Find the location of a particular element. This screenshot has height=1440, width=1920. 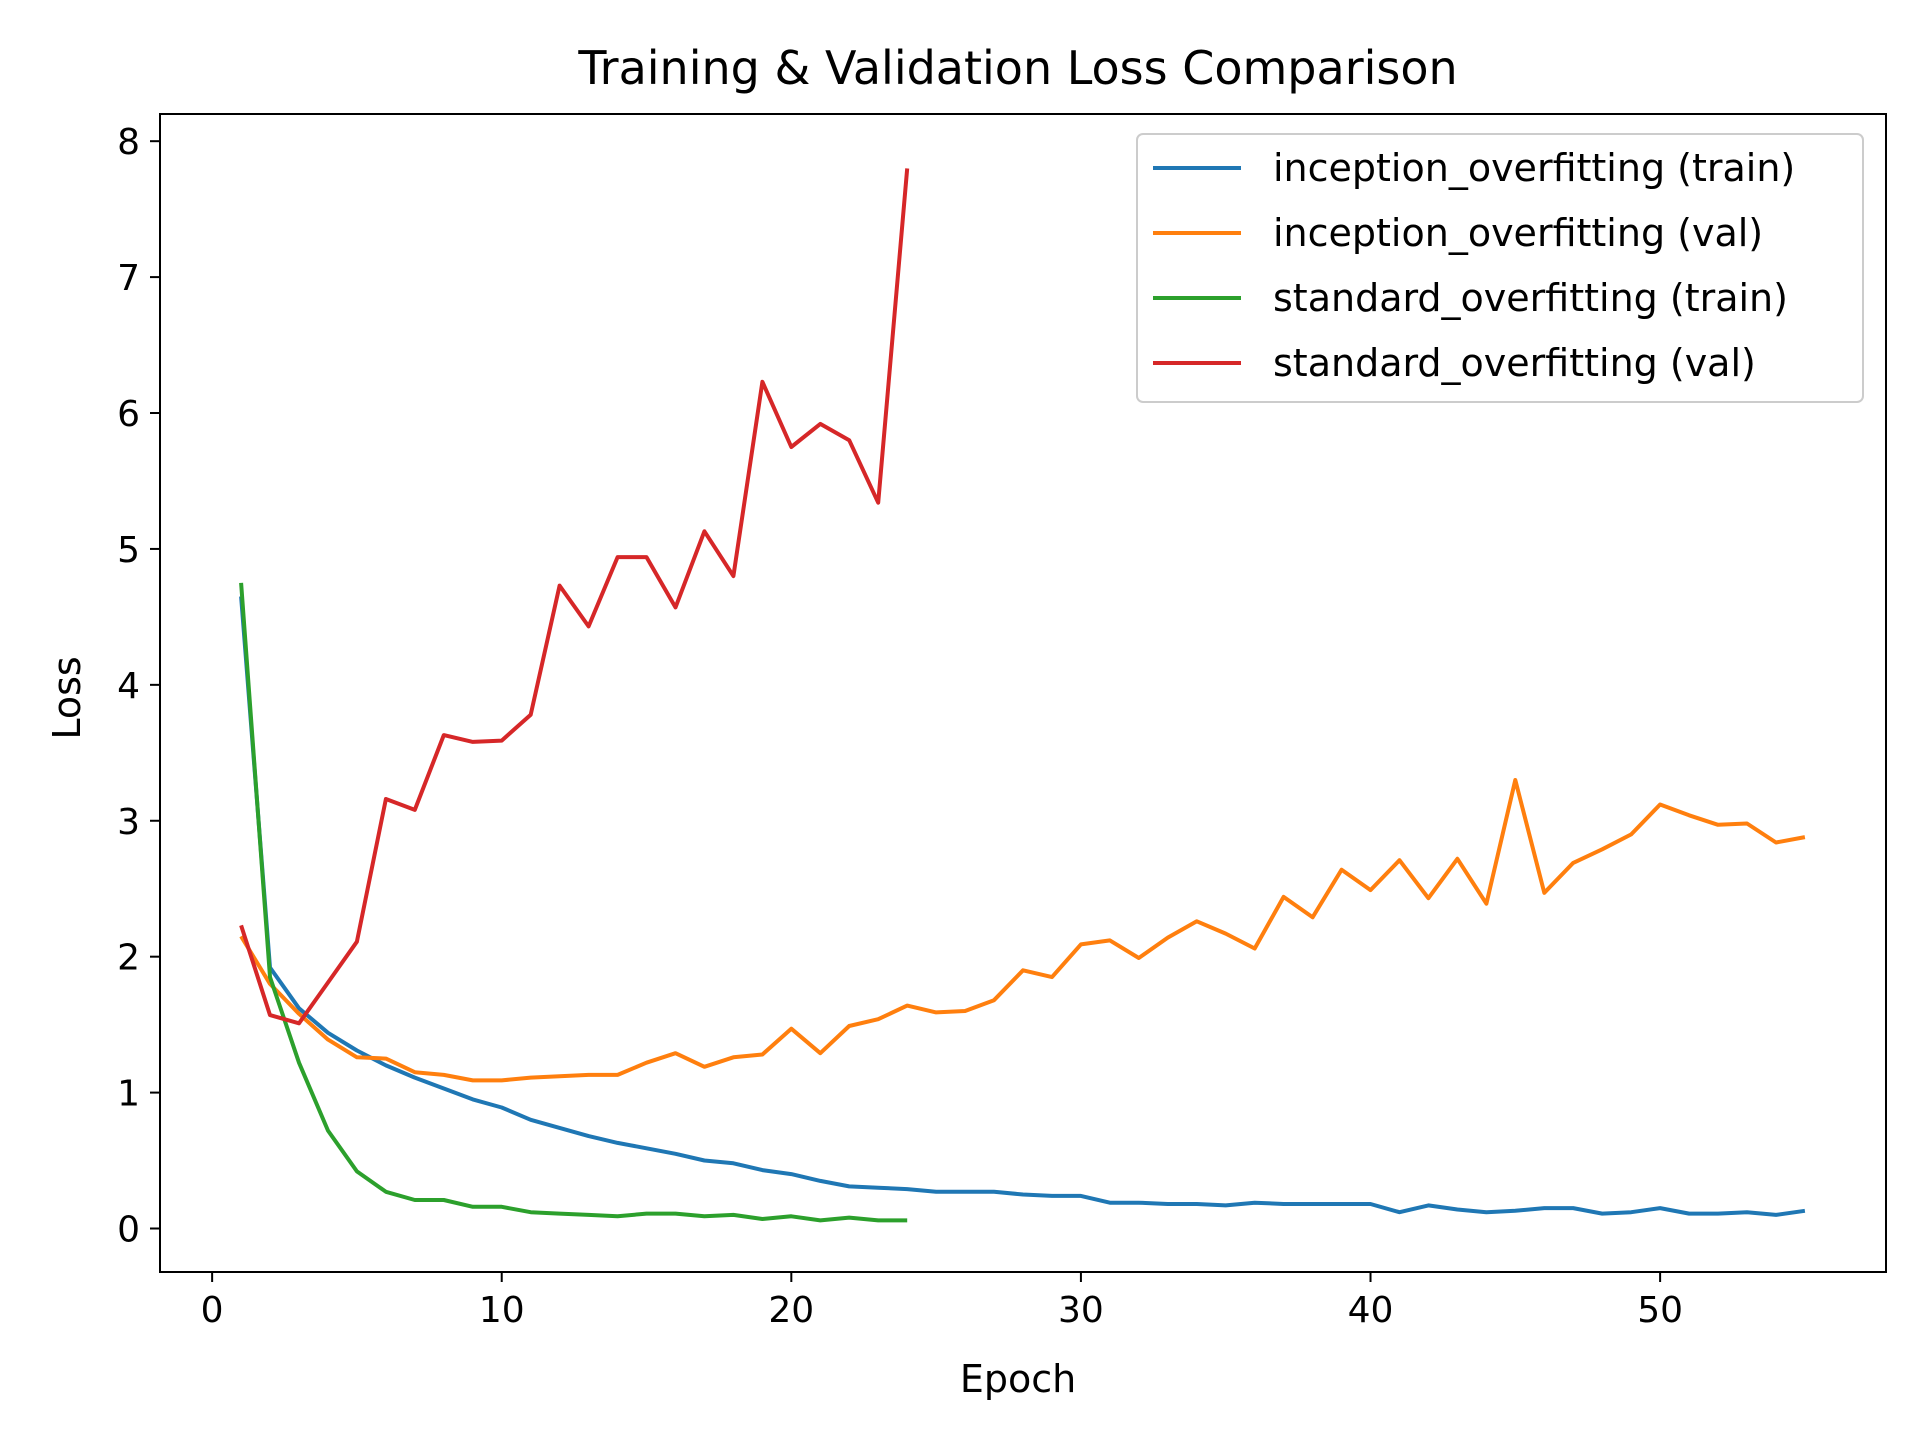

y-tick-label: 7 is located at coordinates (128, 278).